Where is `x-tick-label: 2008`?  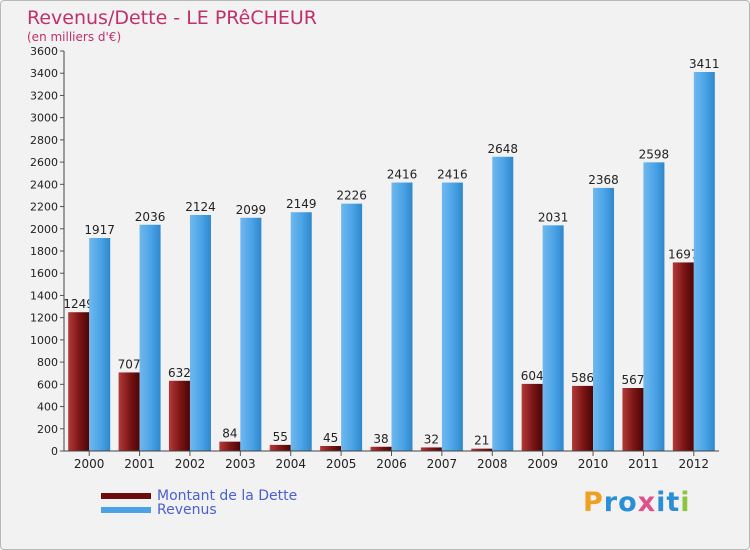 x-tick-label: 2008 is located at coordinates (492, 464).